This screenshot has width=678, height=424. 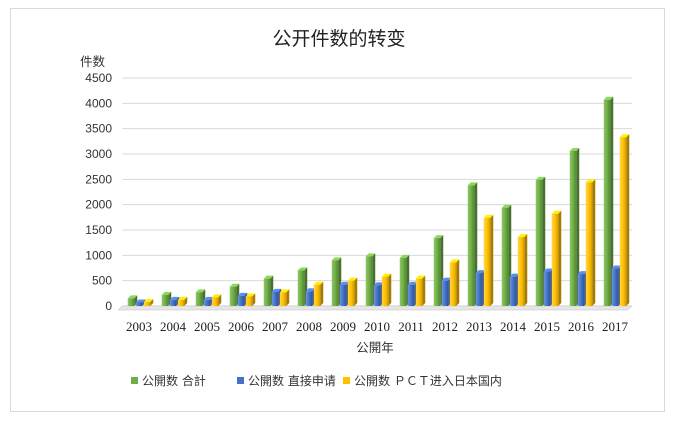 I want to click on bar-2016-s0, so click(x=574, y=226).